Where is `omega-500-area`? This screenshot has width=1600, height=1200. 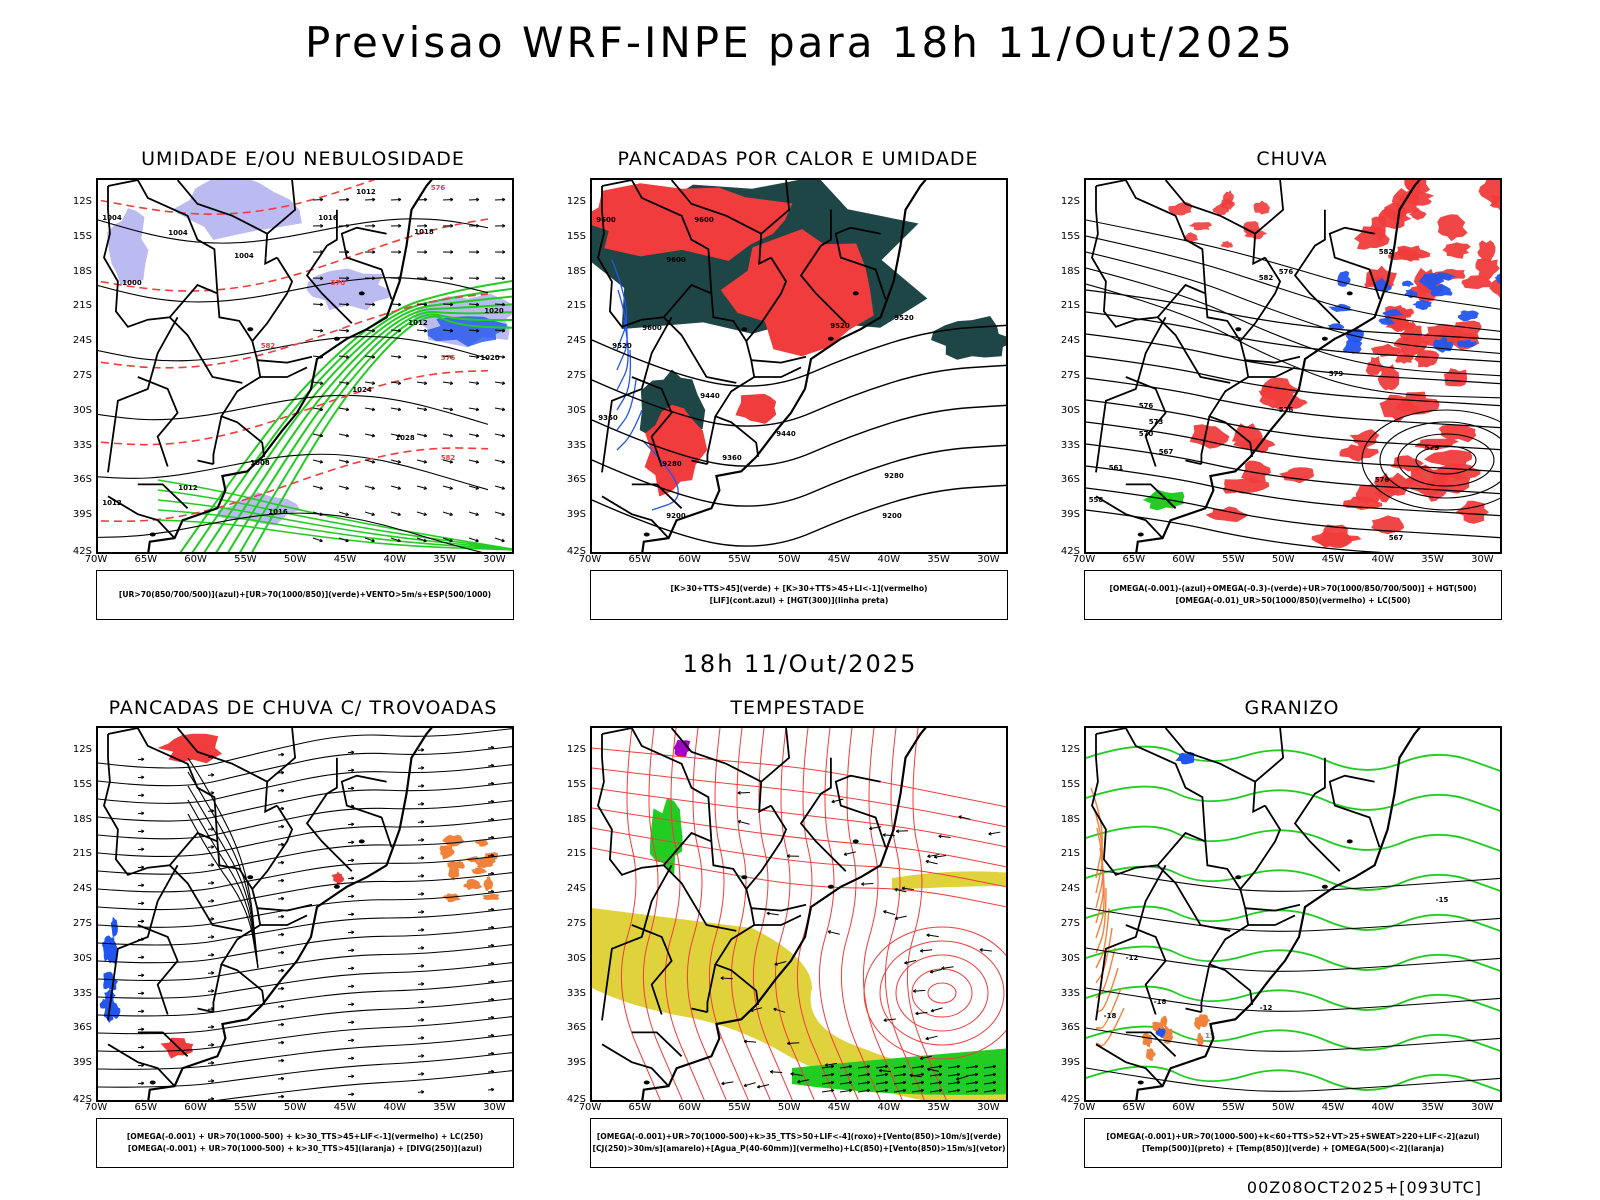 omega-500-area is located at coordinates (1158, 1026).